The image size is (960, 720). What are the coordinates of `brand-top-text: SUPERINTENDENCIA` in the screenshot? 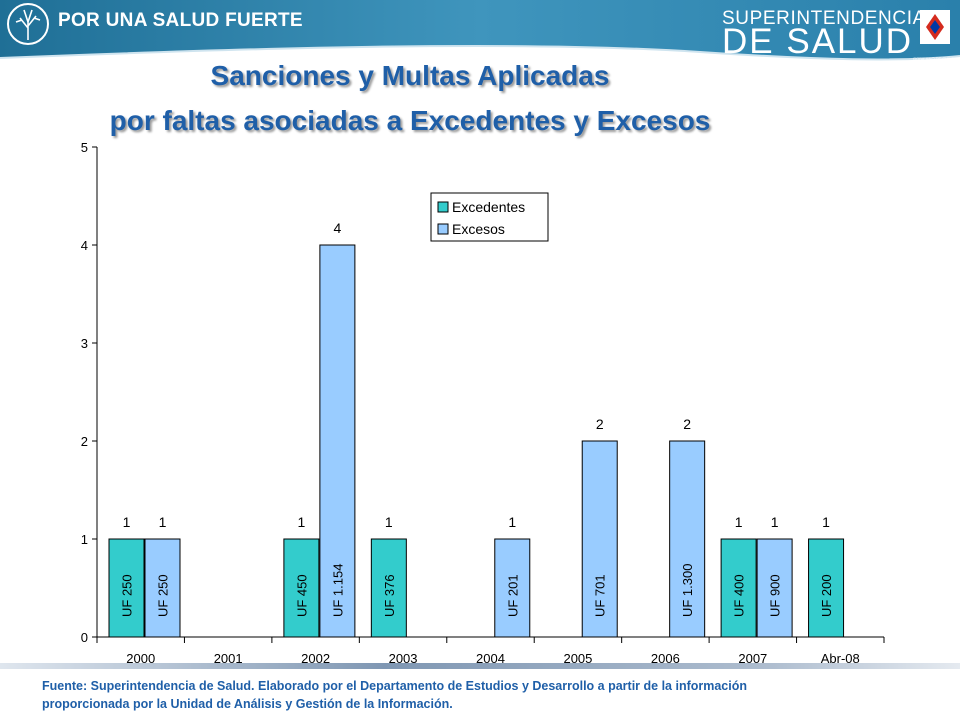 It's located at (824, 18).